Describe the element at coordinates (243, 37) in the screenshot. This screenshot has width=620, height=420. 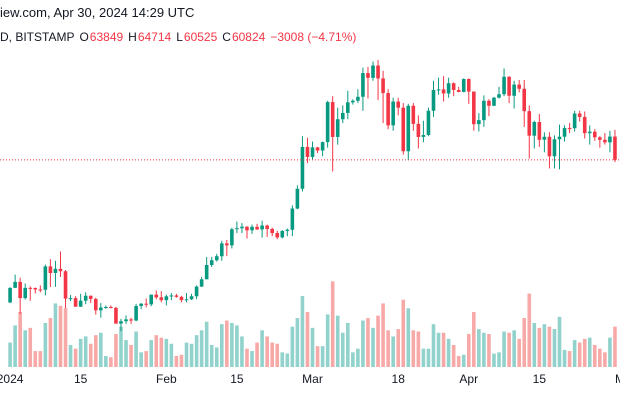
I see `ohlc-close: C 60824` at that location.